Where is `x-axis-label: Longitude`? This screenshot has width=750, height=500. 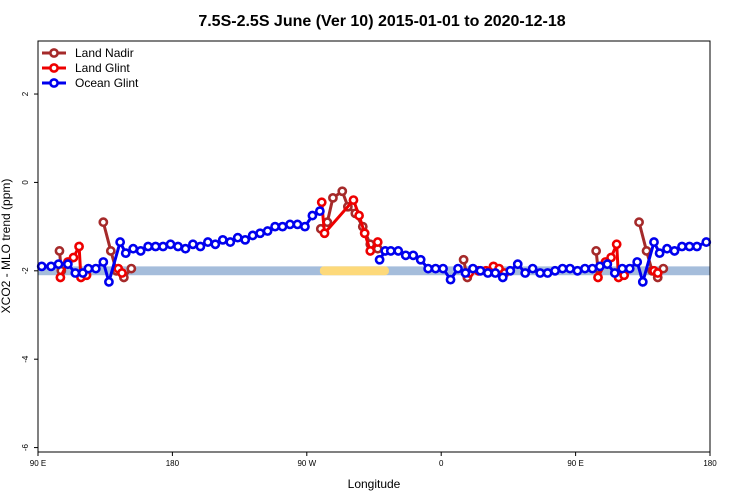
x-axis-label: Longitude is located at coordinates (374, 484).